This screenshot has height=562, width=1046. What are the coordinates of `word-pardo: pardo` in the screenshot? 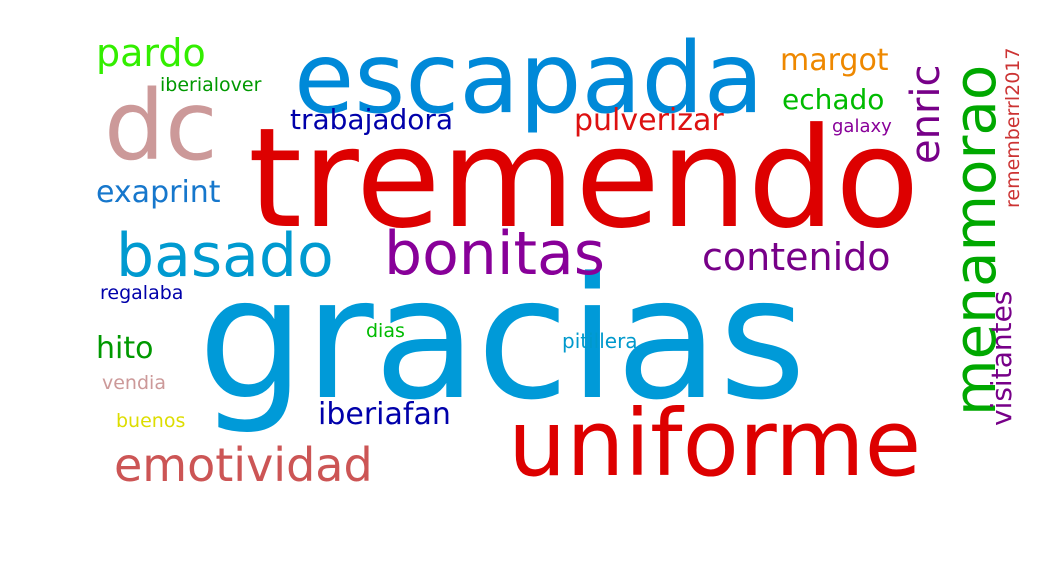 It's located at (151, 53).